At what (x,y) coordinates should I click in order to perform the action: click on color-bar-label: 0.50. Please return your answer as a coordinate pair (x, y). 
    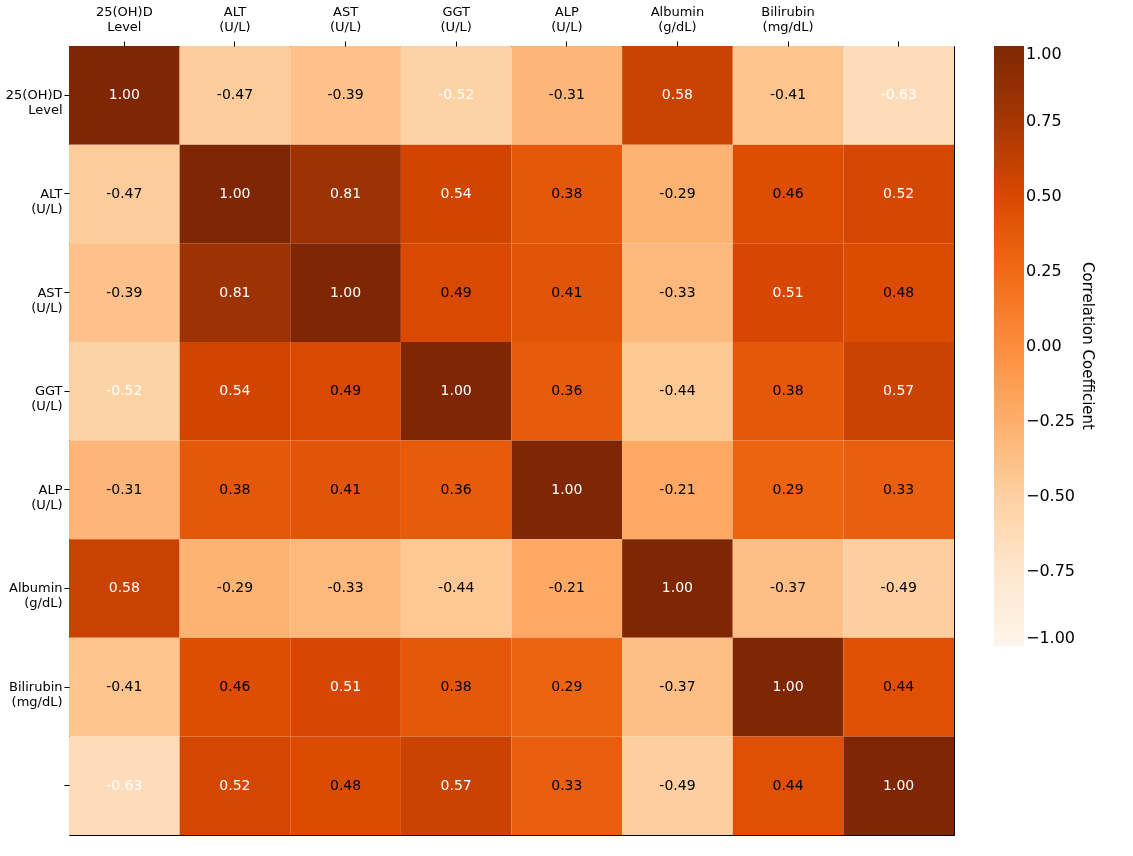
    Looking at the image, I should click on (1044, 195).